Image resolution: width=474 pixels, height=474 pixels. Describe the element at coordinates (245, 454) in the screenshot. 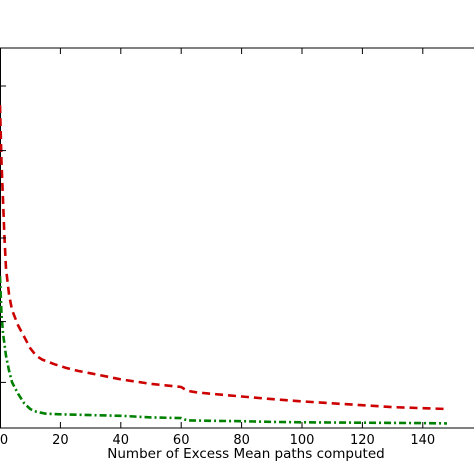

I see `x-axis-label: Number of Excess Mean paths computed` at that location.